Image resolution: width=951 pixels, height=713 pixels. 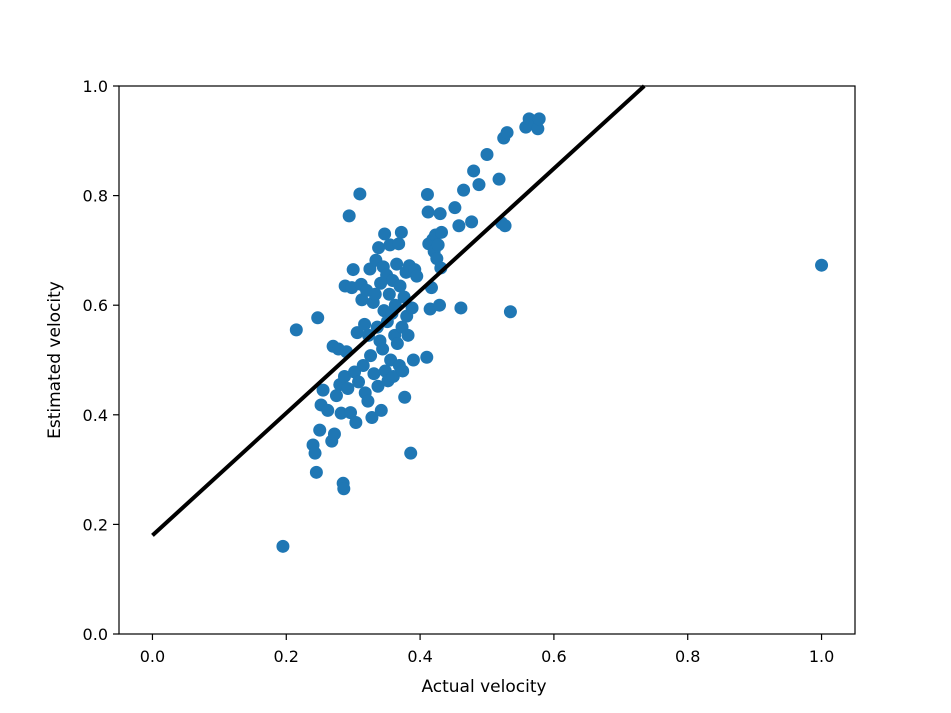 What do you see at coordinates (95, 305) in the screenshot?
I see `y-tick-label-3: 0.6` at bounding box center [95, 305].